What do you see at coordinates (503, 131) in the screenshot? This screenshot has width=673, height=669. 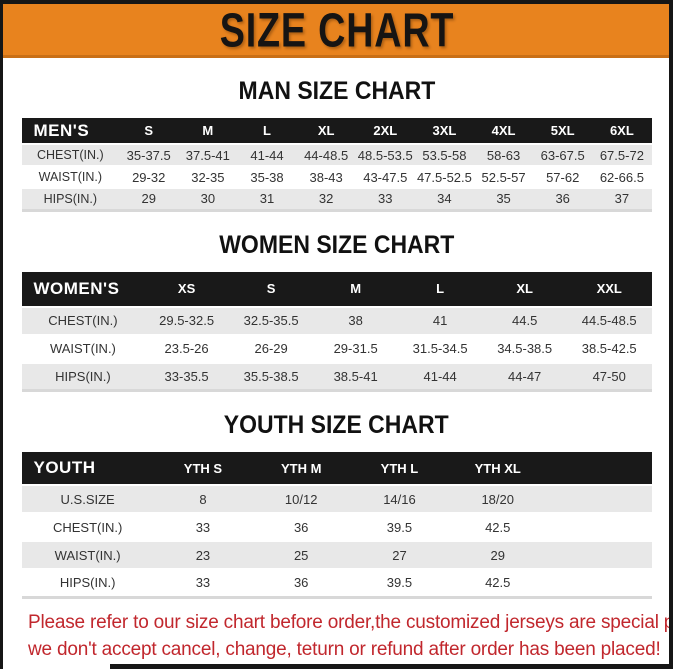 I see `size-column-header: 4XL` at bounding box center [503, 131].